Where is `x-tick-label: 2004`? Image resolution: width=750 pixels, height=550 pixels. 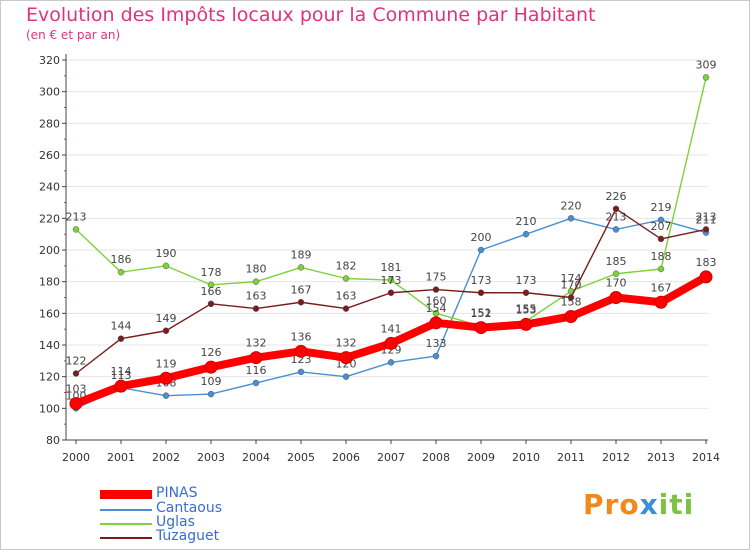
x-tick-label: 2004 is located at coordinates (256, 457).